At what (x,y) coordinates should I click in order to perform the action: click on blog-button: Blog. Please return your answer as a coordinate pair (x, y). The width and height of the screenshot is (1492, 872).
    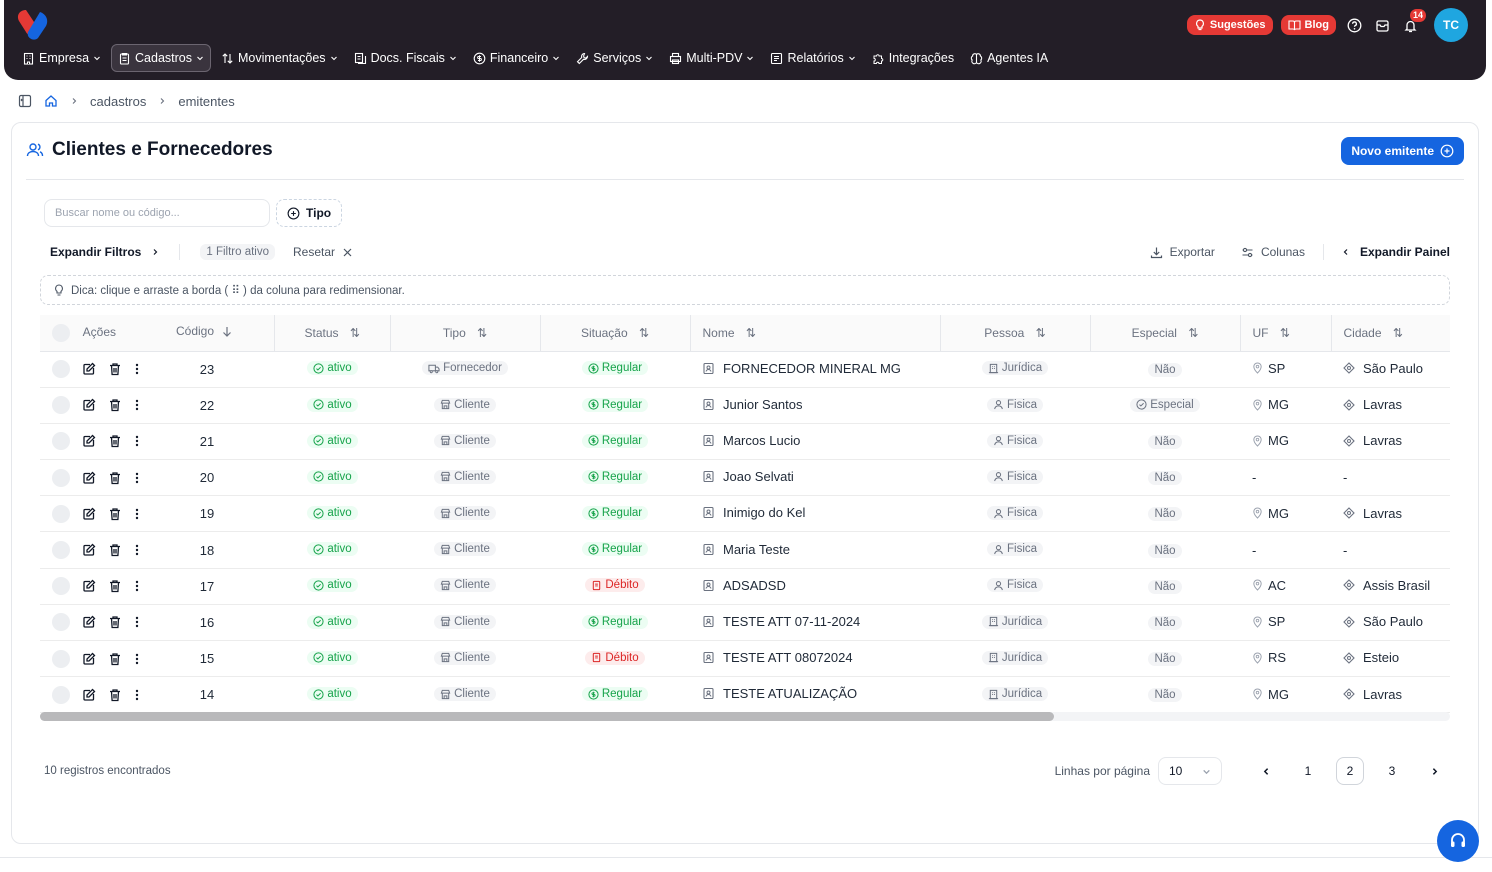
    Looking at the image, I should click on (1308, 25).